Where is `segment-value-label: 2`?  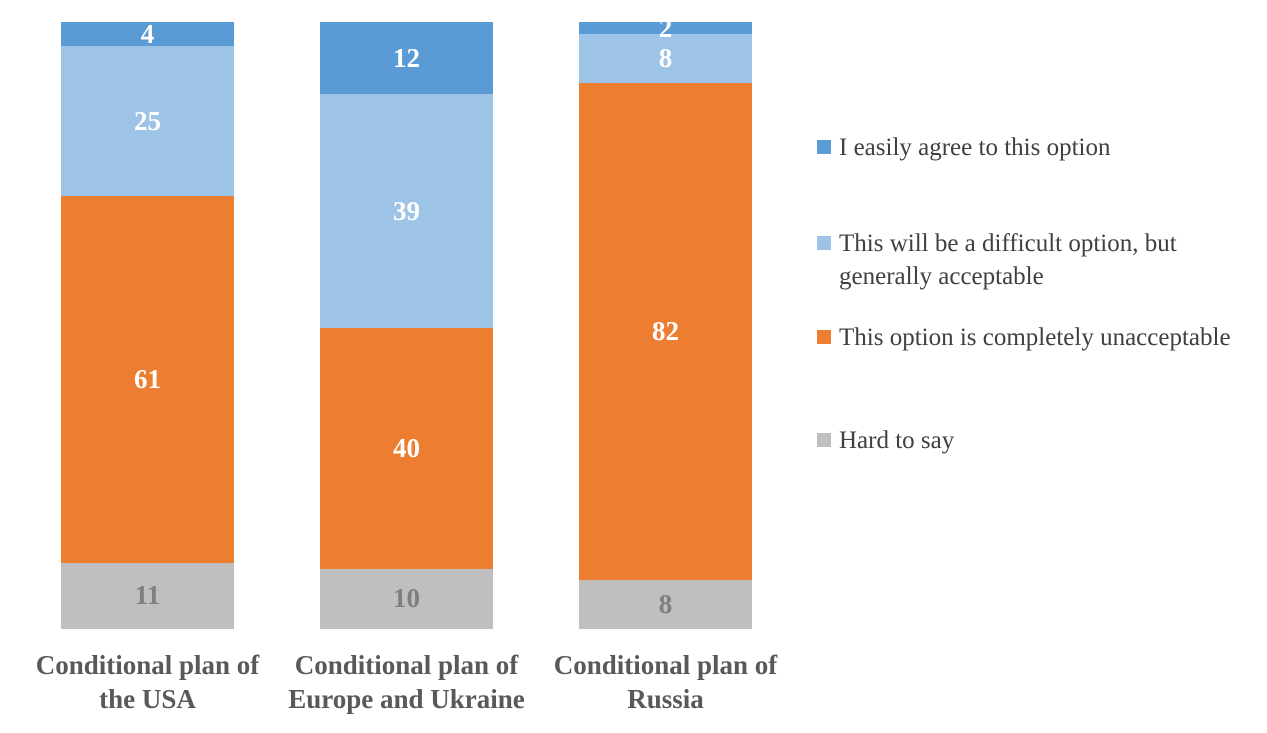
segment-value-label: 2 is located at coordinates (665, 27).